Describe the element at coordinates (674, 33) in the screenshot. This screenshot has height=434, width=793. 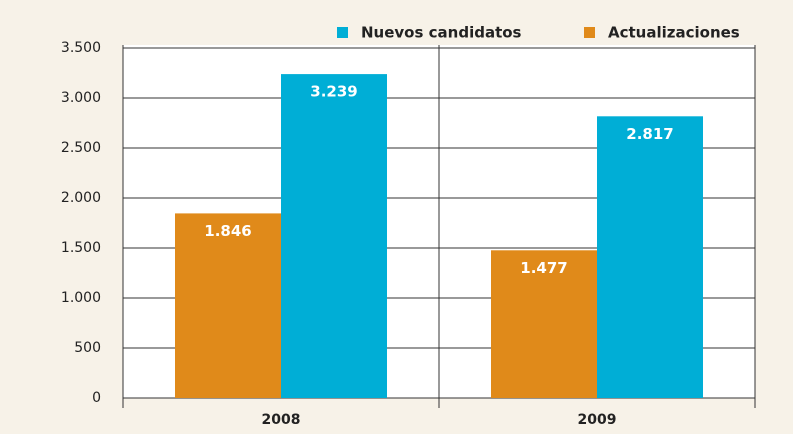
I see `legend-label: Actualizaciones` at that location.